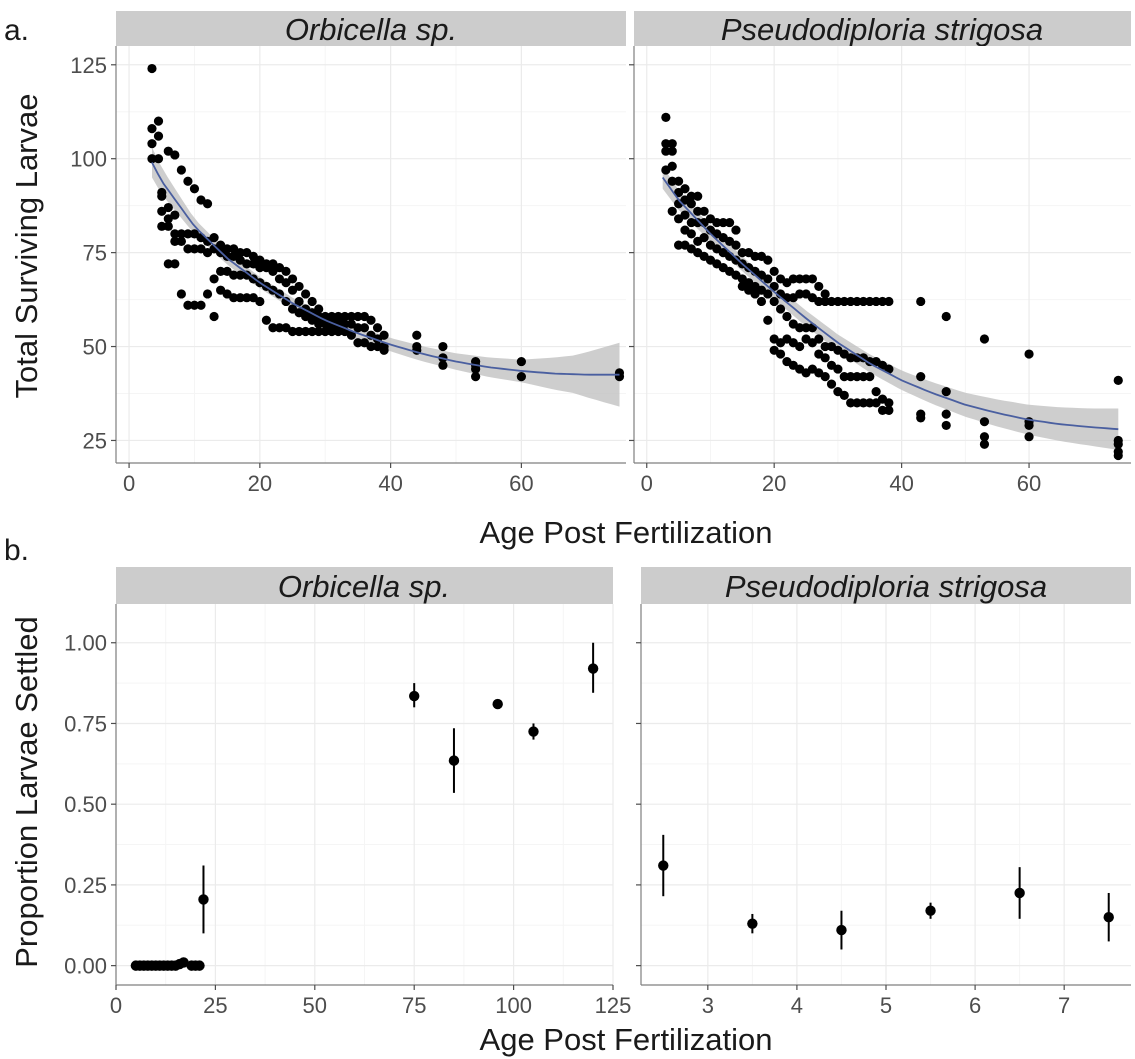 Image resolution: width=1135 pixels, height=1059 pixels. Describe the element at coordinates (85, 966) in the screenshot. I see `y-tick-label: 0.00` at that location.